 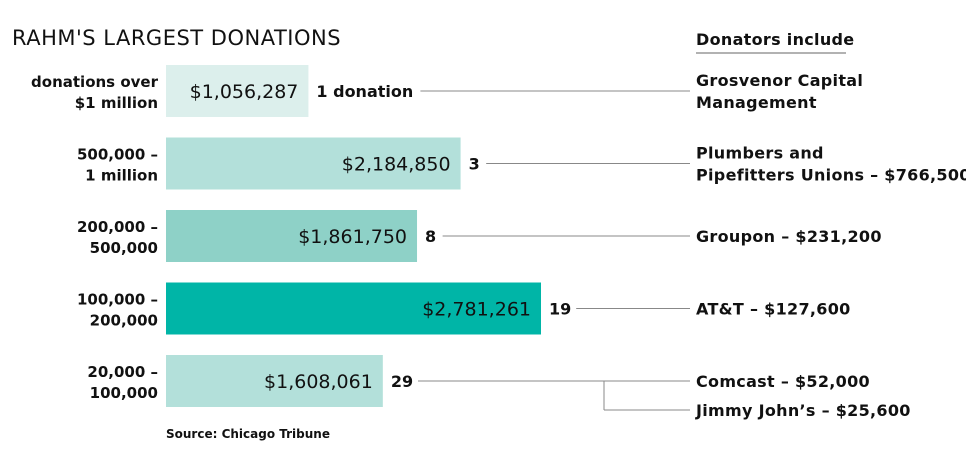 I want to click on category-label-line: 100,000 –, so click(x=117, y=300).